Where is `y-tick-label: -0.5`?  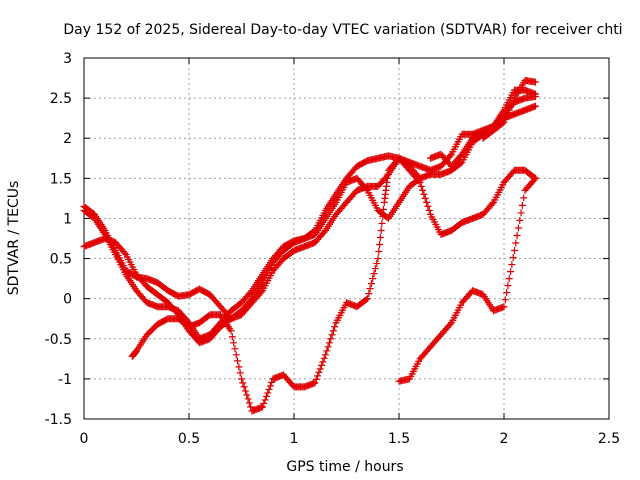 y-tick-label: -0.5 is located at coordinates (58, 340).